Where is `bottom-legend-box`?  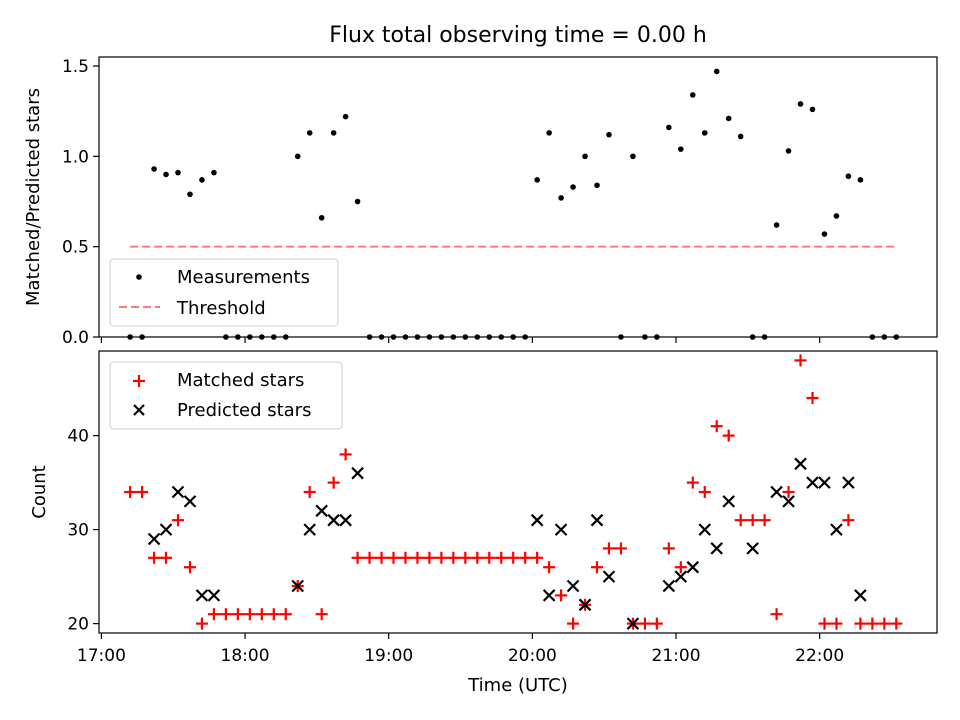
bottom-legend-box is located at coordinates (226, 395).